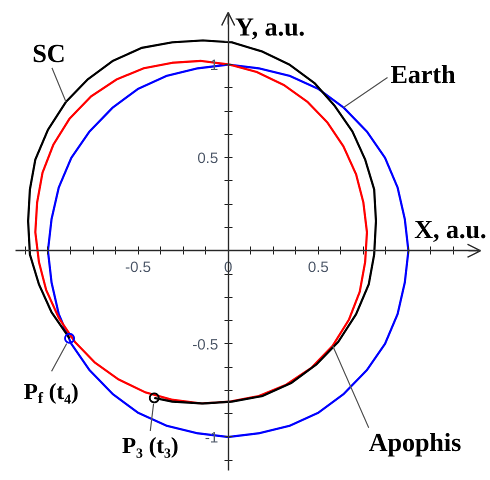 Image resolution: width=490 pixels, height=480 pixels. What do you see at coordinates (205, 345) in the screenshot?
I see `y-tick-label: -0.5` at bounding box center [205, 345].